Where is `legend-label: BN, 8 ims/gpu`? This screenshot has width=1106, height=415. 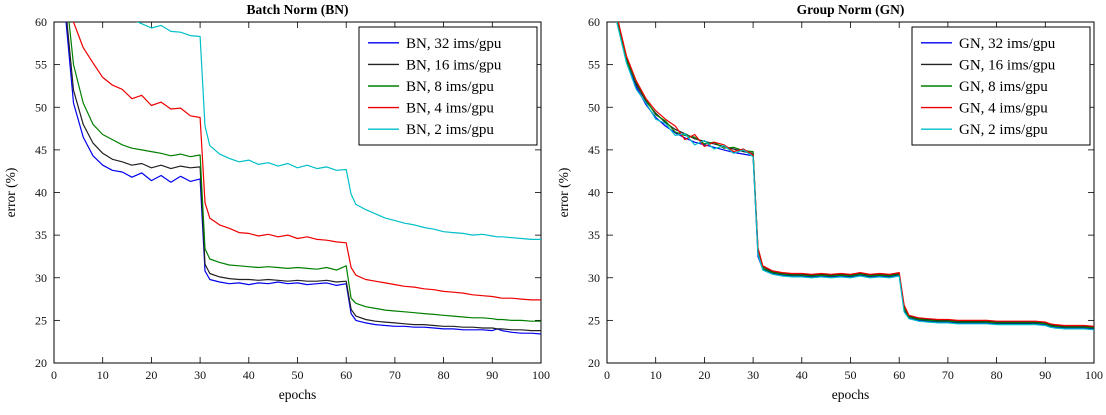
legend-label: BN, 8 ims/gpu is located at coordinates (450, 87).